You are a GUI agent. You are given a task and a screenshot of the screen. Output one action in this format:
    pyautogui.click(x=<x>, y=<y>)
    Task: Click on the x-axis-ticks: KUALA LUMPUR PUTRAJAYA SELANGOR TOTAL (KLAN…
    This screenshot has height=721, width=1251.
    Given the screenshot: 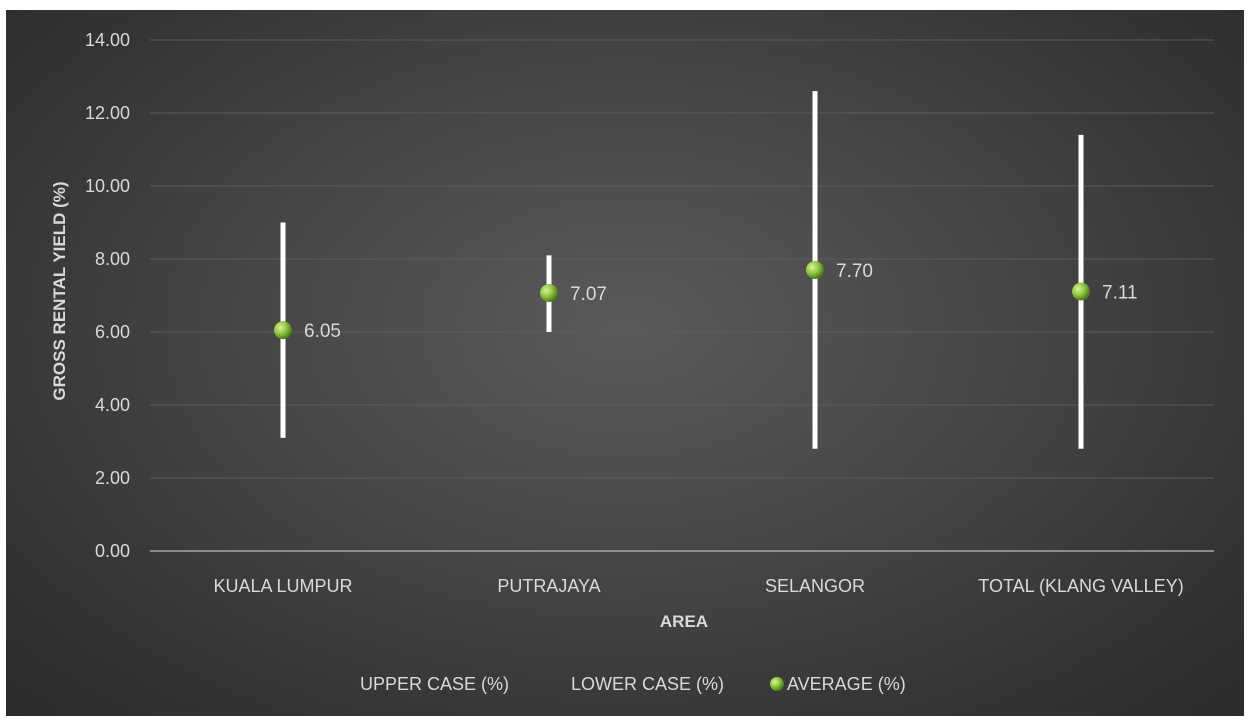 What is the action you would take?
    pyautogui.click(x=698, y=586)
    